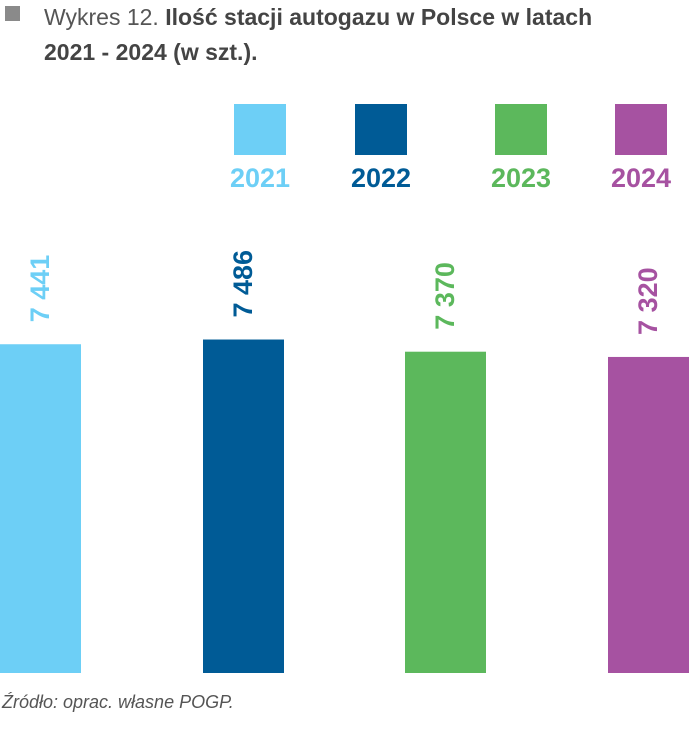 This screenshot has height=745, width=690. What do you see at coordinates (648, 301) in the screenshot?
I see `value-label: 7 320` at bounding box center [648, 301].